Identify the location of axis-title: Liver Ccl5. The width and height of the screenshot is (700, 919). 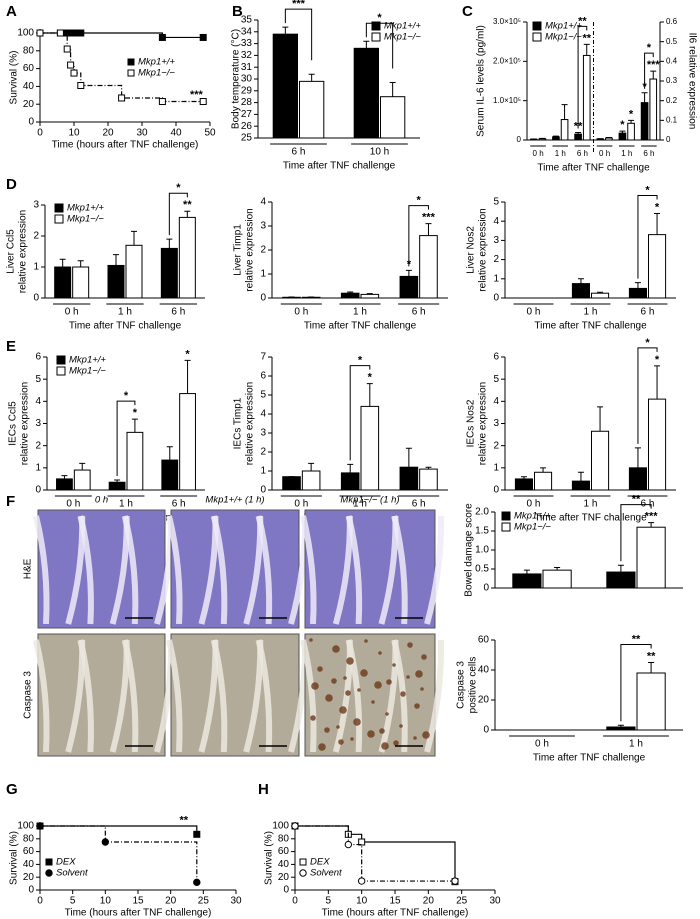
(11, 251).